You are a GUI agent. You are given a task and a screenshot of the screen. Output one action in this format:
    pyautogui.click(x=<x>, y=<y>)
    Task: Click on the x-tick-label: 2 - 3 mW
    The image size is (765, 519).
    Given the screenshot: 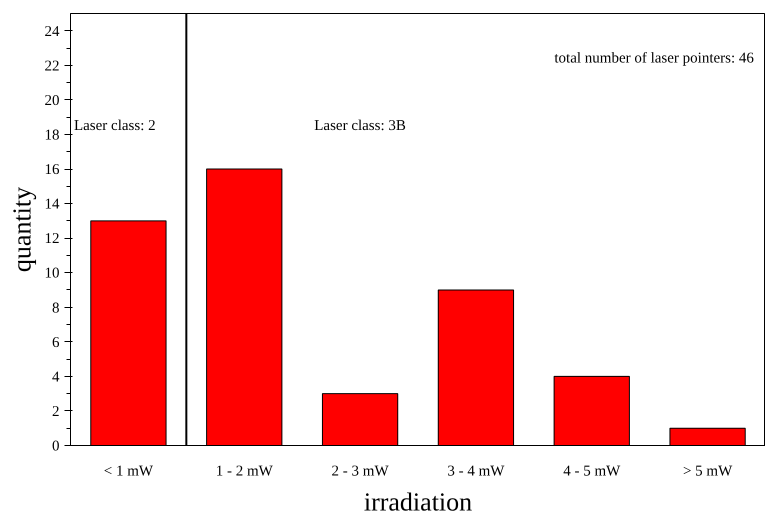 What is the action you would take?
    pyautogui.click(x=361, y=472)
    